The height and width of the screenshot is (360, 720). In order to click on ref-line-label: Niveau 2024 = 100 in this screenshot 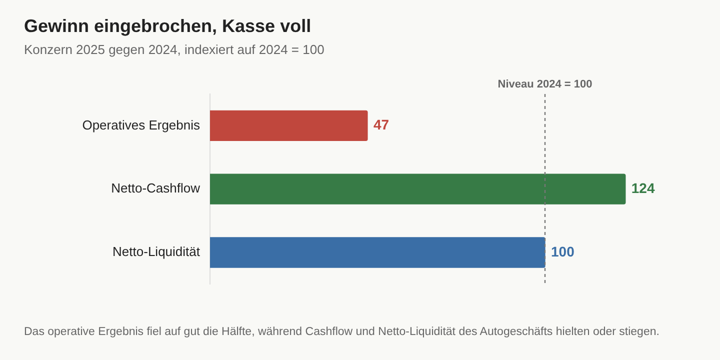, I will do `click(545, 84)`.